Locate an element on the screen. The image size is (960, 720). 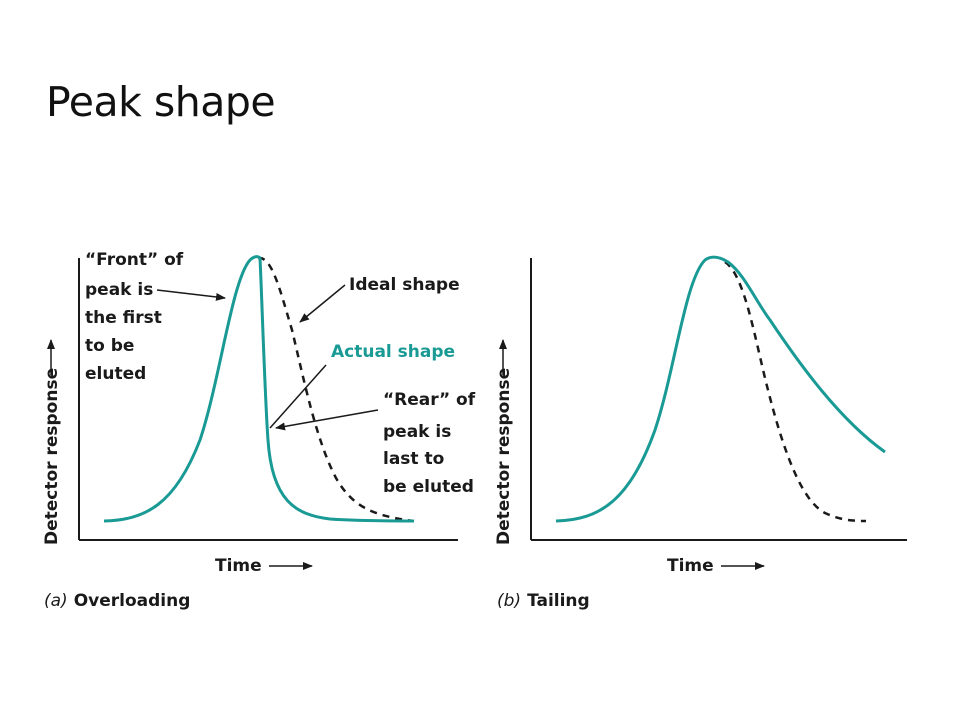
panel-a-ideal-curve is located at coordinates (336, 389).